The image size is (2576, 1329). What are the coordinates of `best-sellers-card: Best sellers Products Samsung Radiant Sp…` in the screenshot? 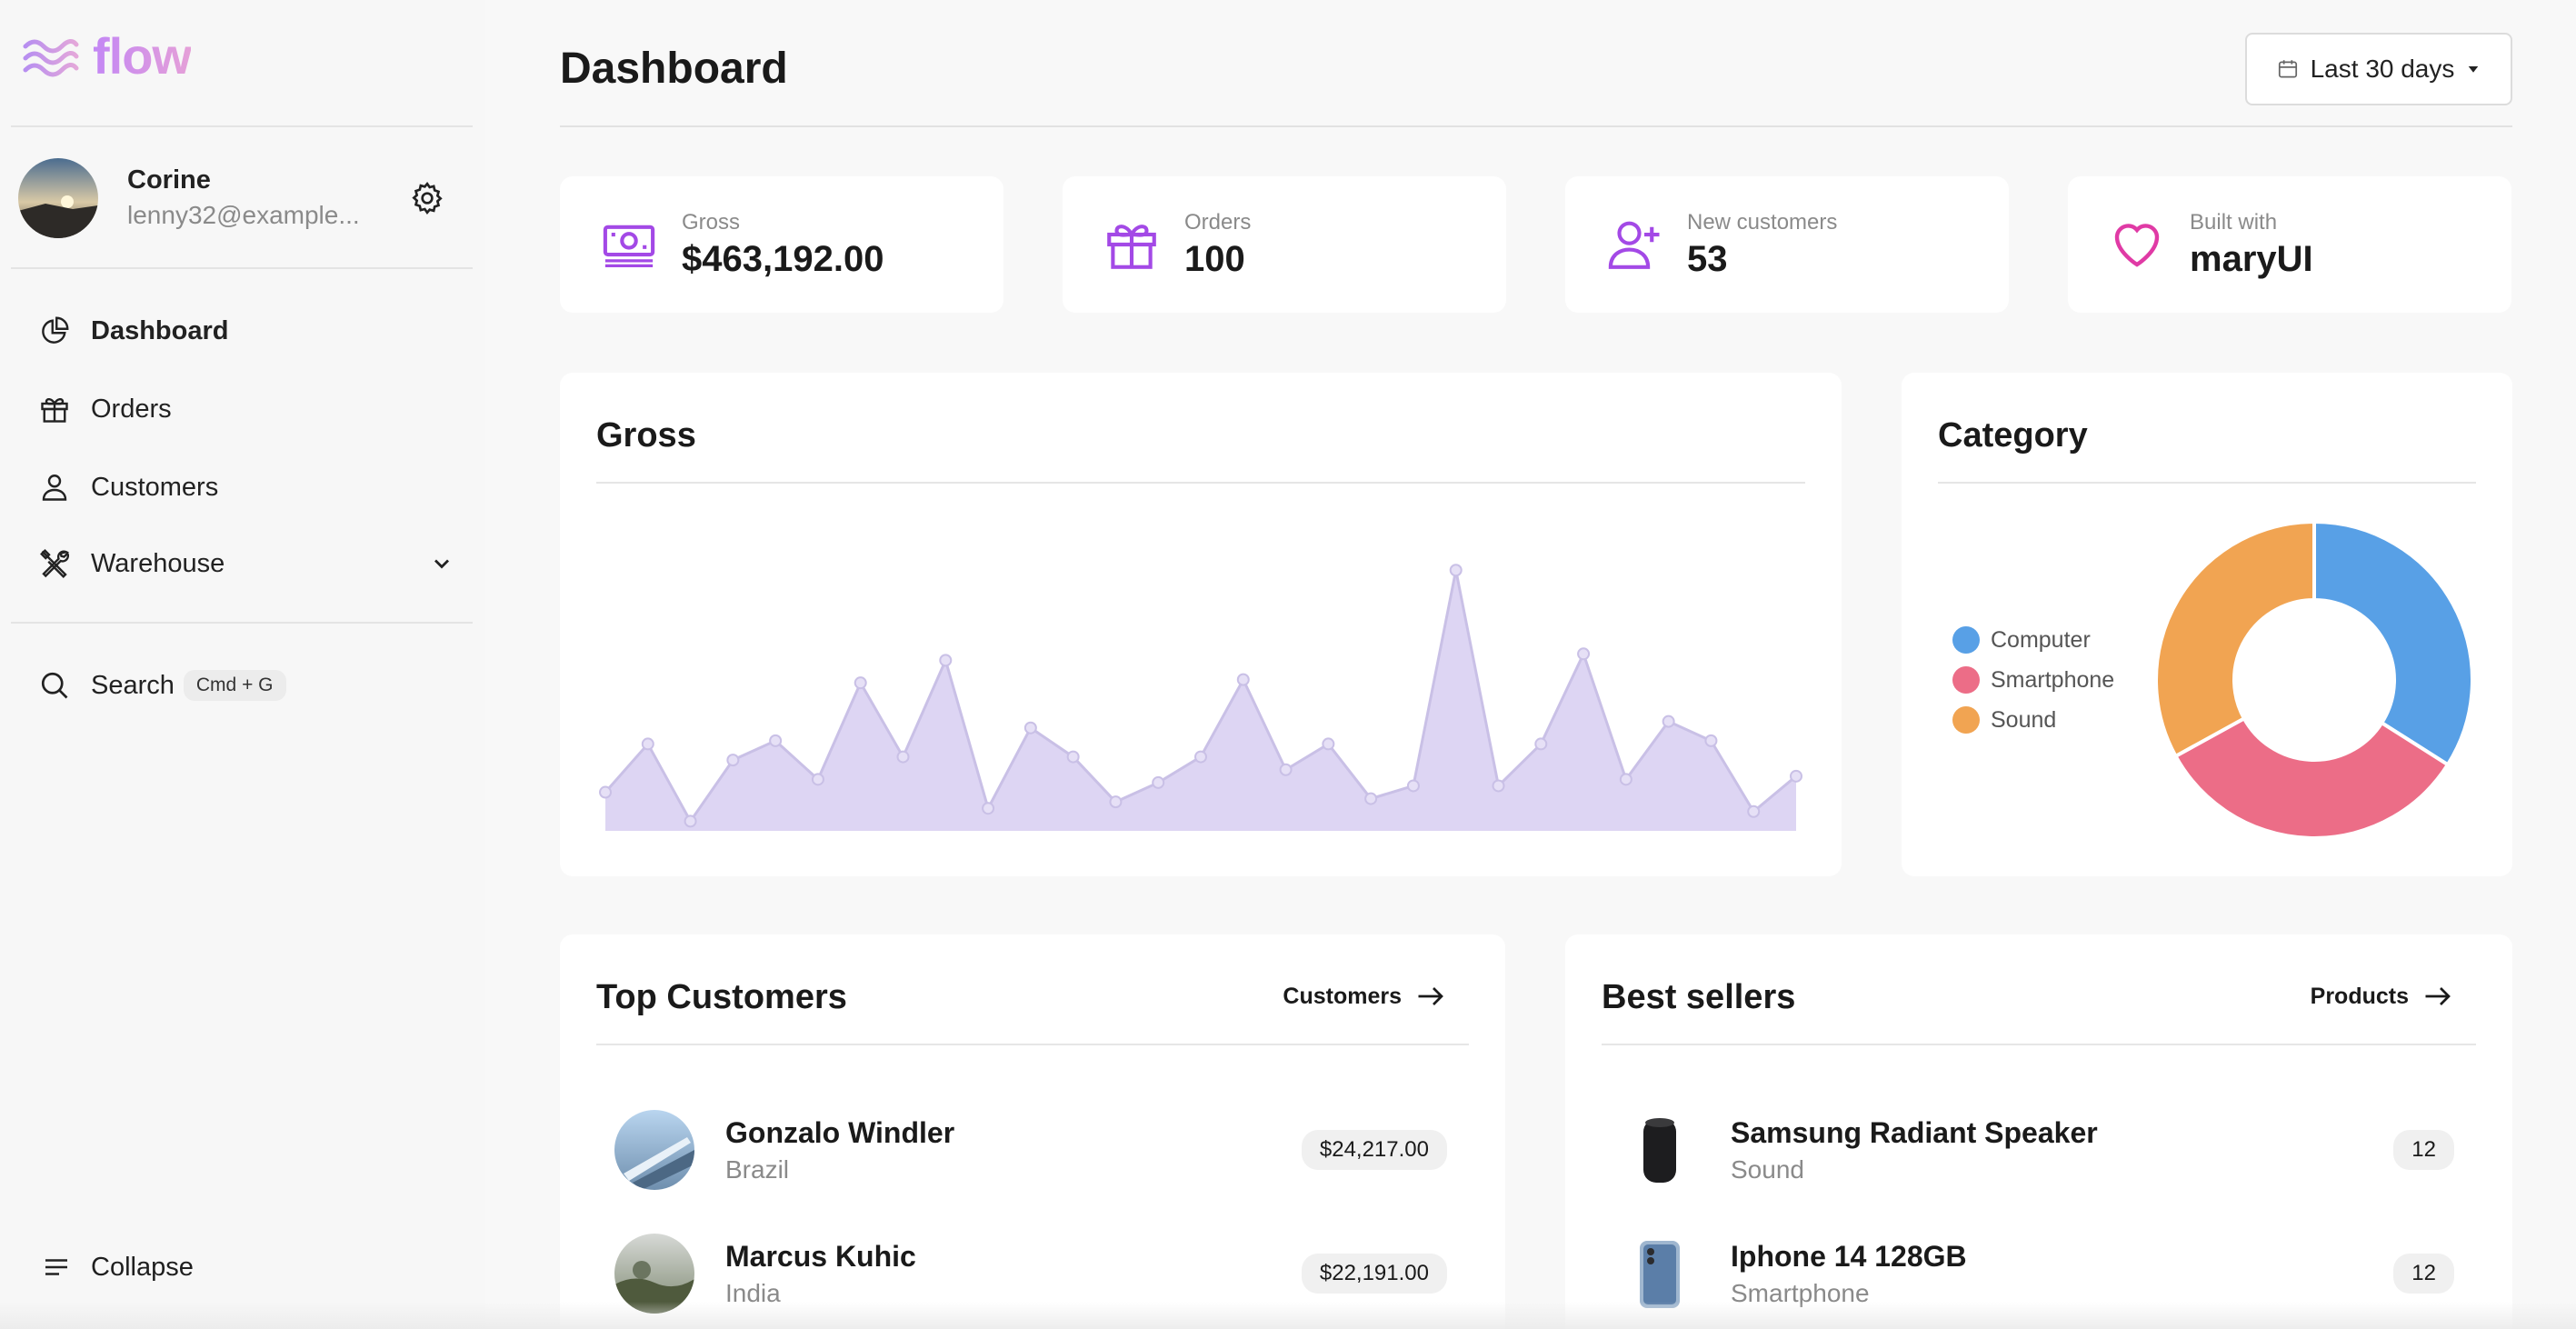 It's located at (2038, 1131).